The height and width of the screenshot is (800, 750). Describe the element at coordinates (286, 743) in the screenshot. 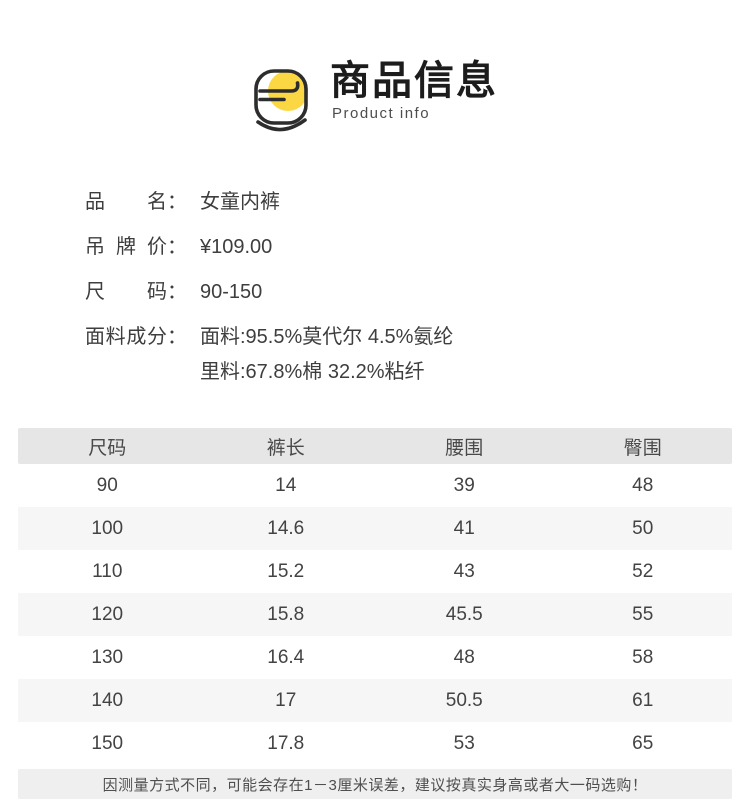

I see `cell-pant-length: 17.8` at that location.